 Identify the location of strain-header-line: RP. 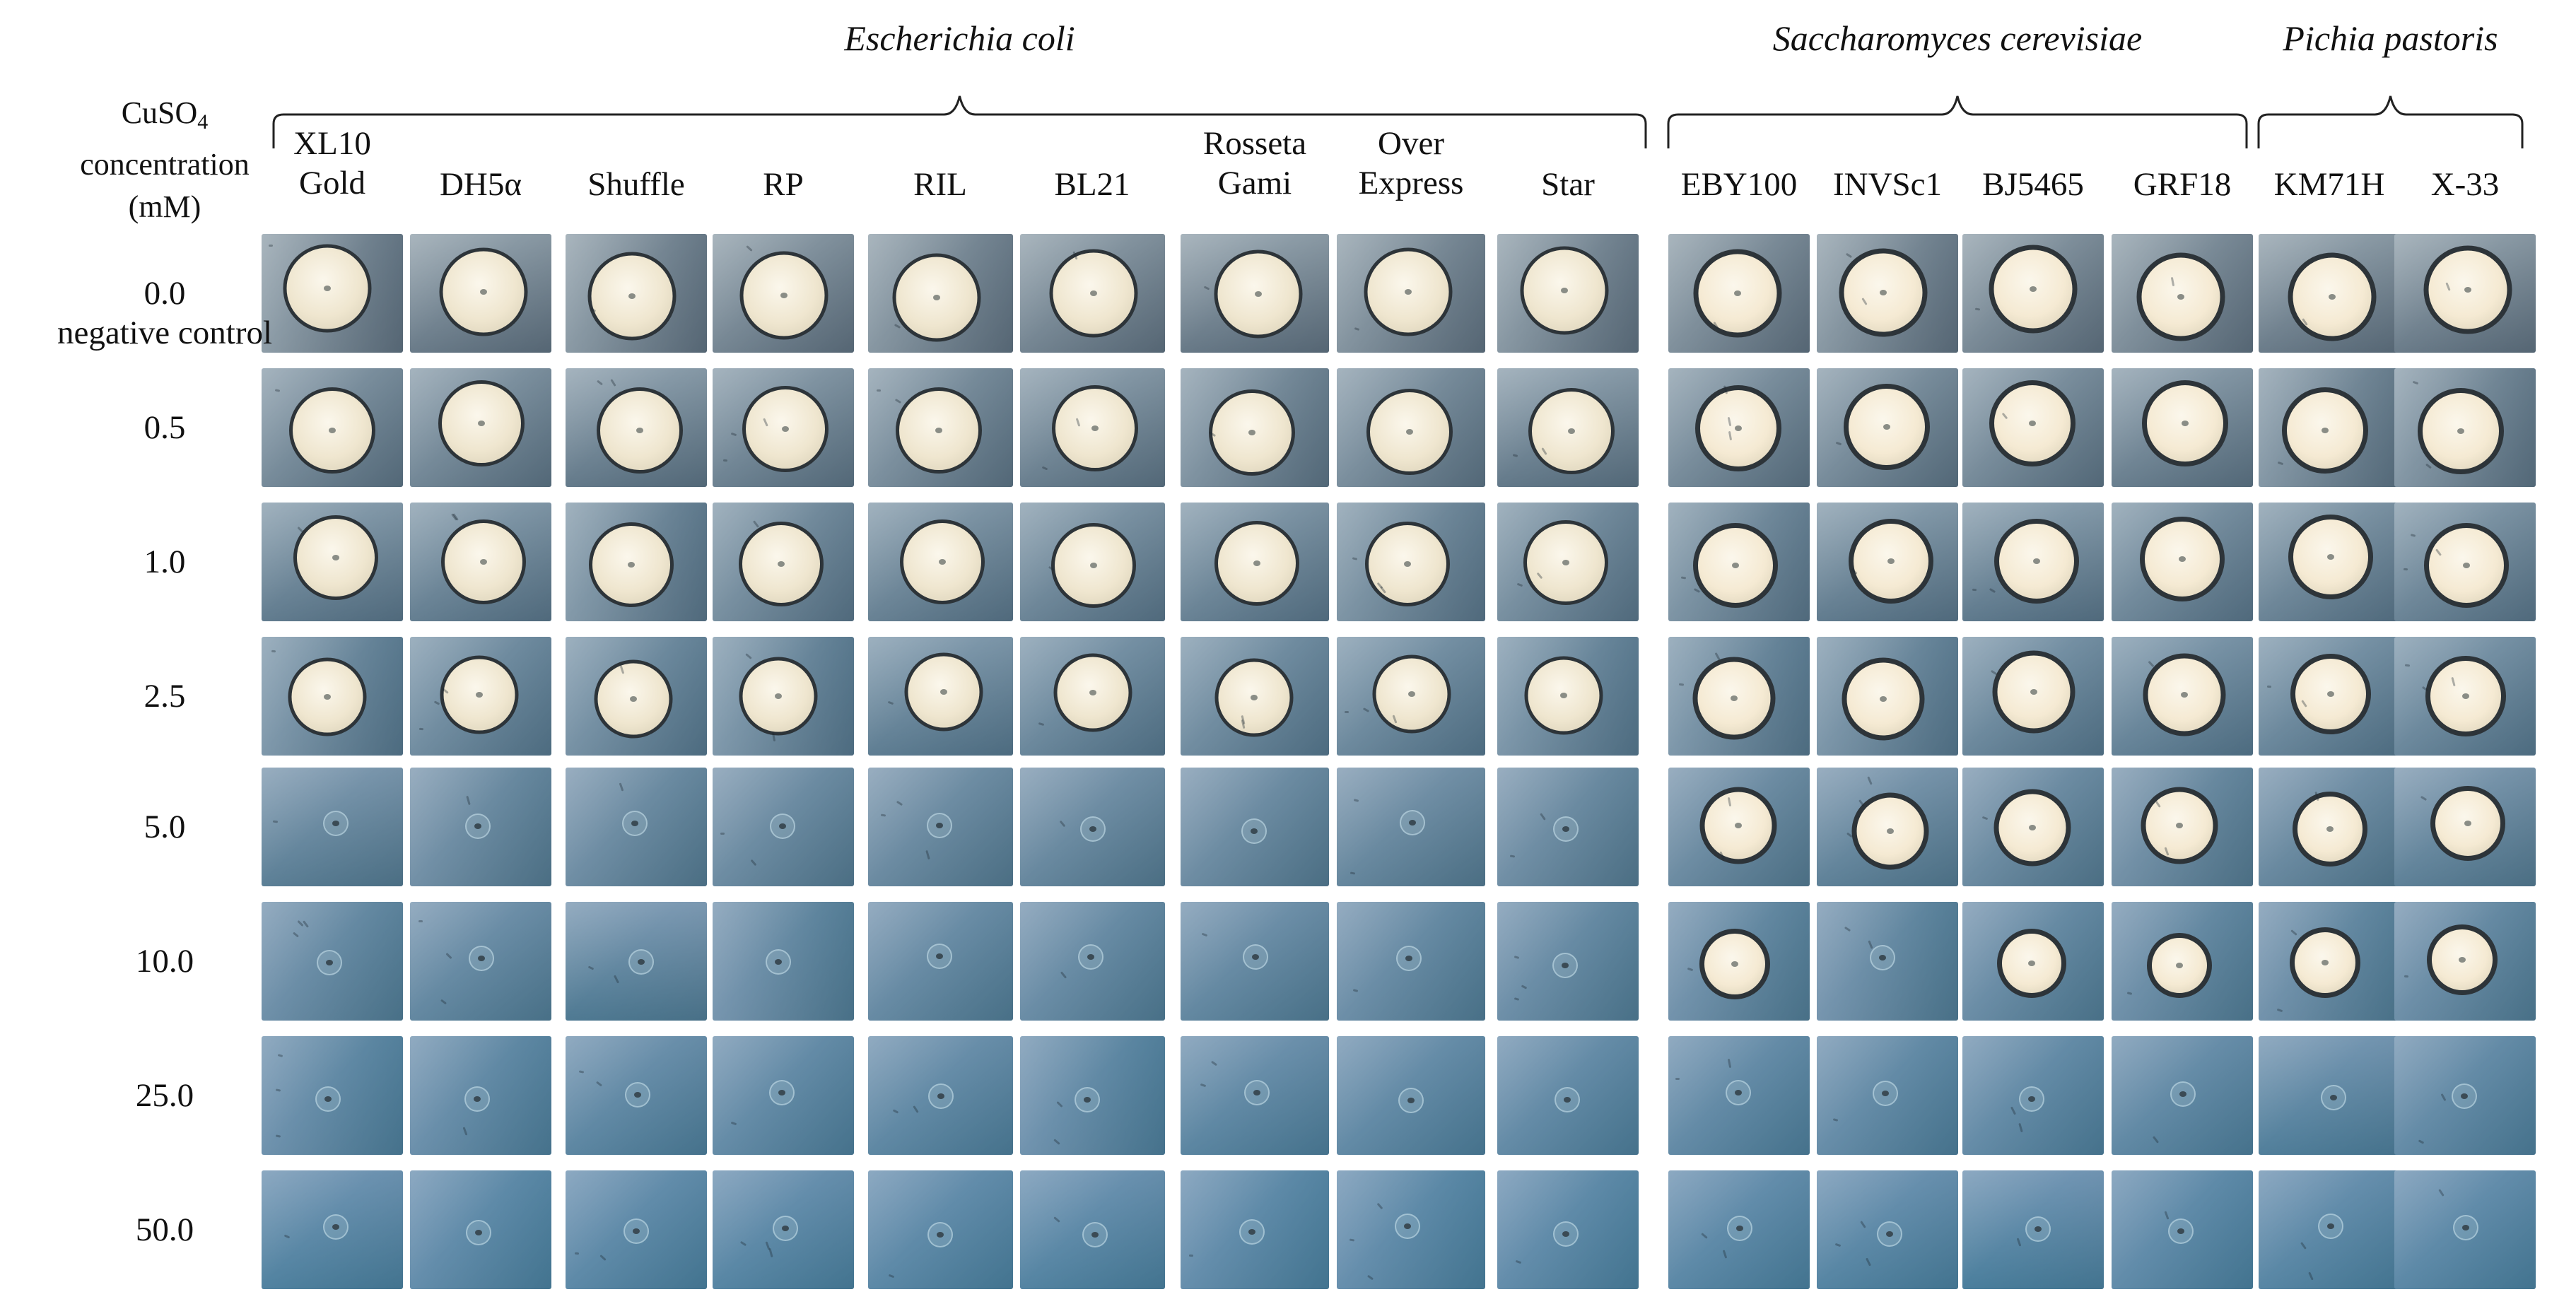
(783, 184).